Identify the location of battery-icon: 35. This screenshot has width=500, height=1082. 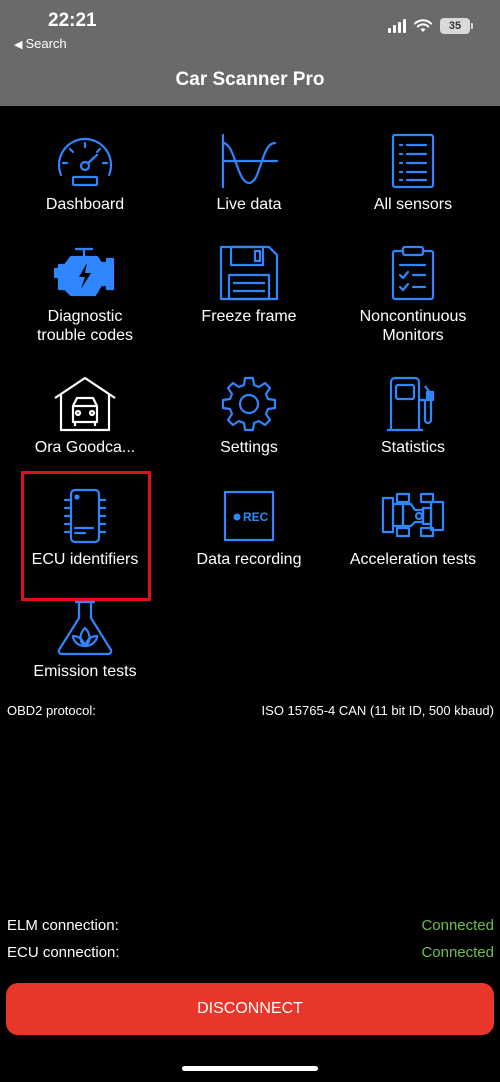
(456, 26).